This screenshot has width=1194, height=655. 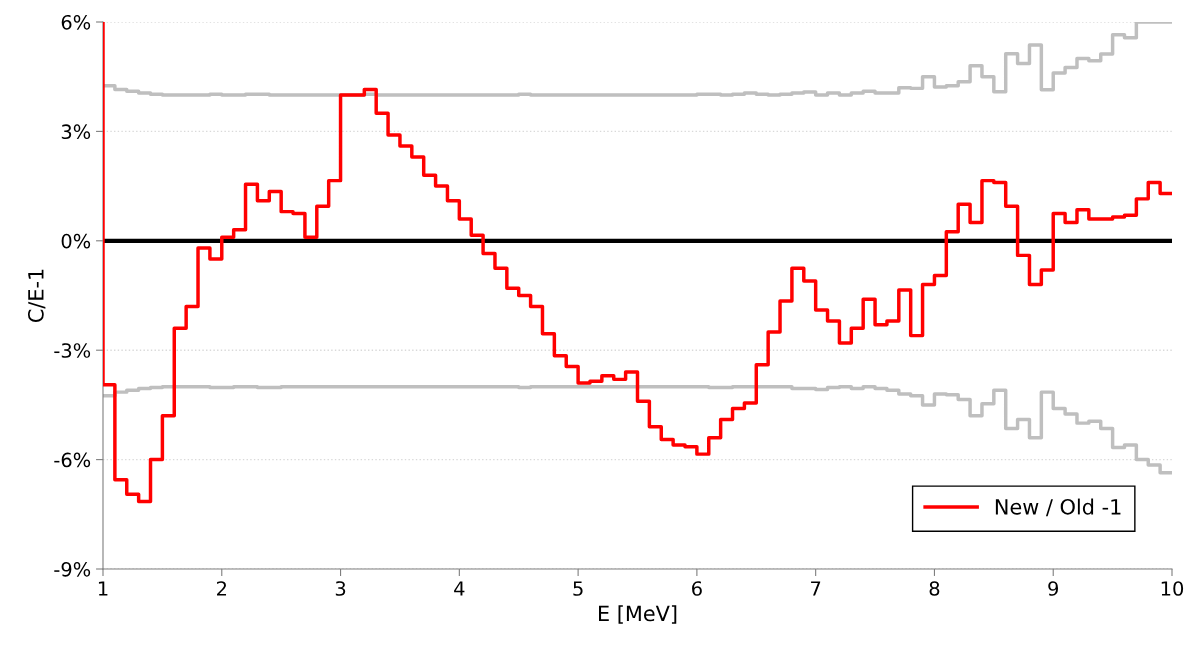 I want to click on x-tick-label: 6, so click(x=697, y=588).